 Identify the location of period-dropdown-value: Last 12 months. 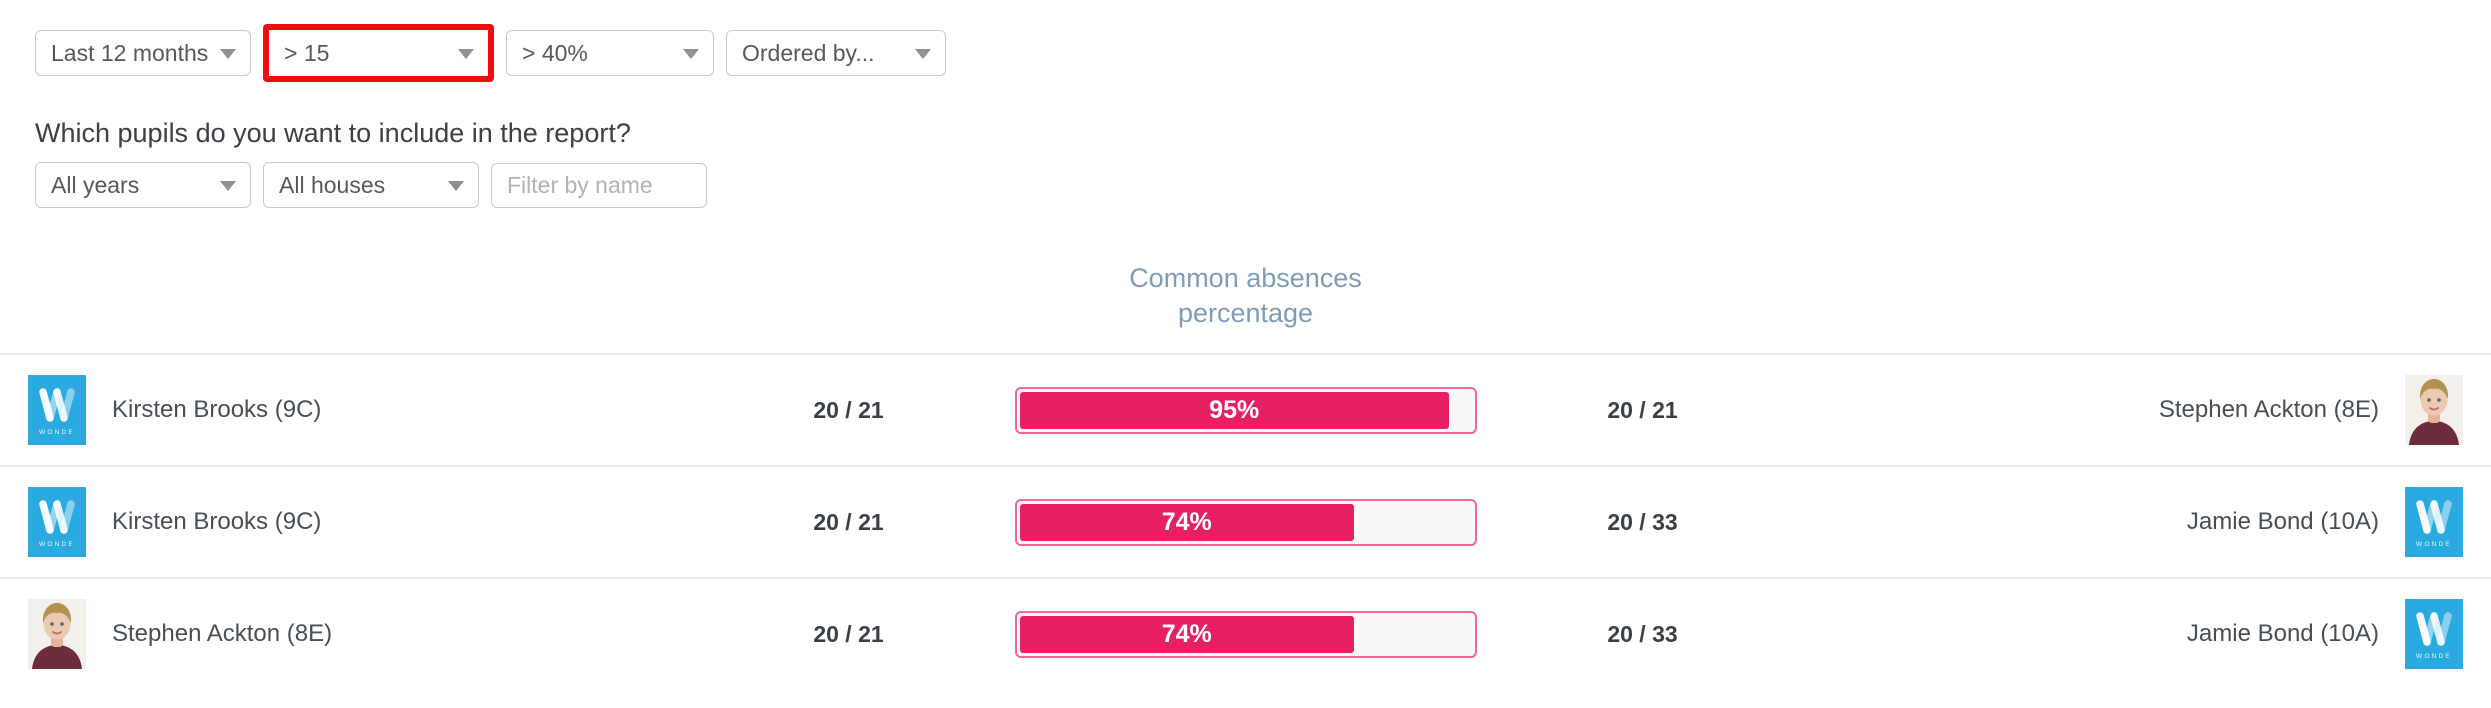
(130, 52).